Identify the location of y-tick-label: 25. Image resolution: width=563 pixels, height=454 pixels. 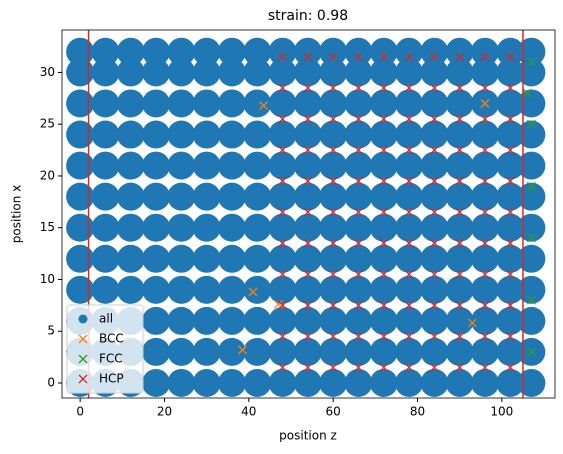
(47, 124).